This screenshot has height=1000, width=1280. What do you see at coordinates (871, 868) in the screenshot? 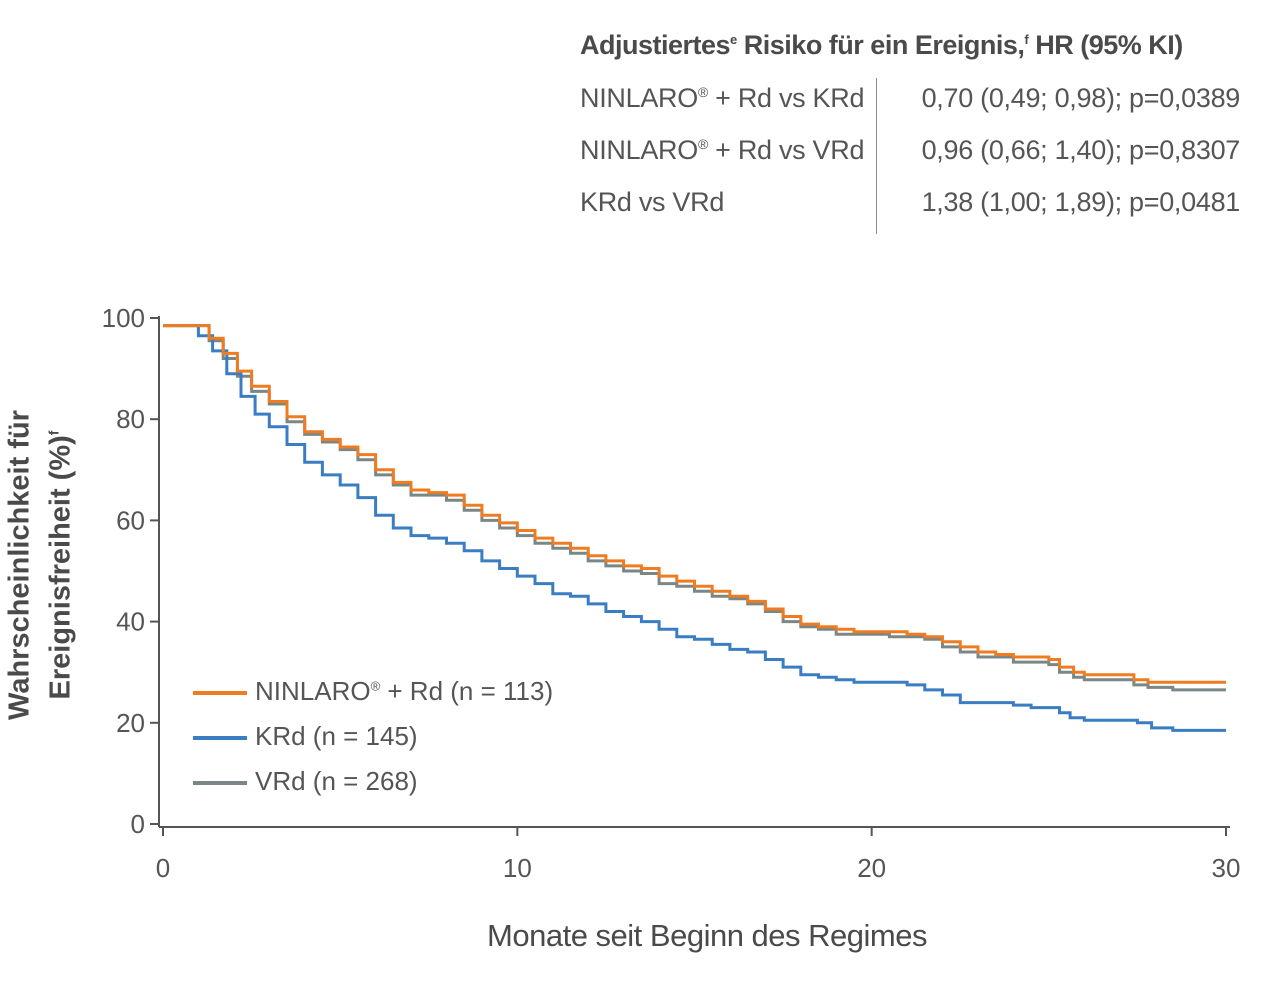
I see `x-tick-label: 20` at bounding box center [871, 868].